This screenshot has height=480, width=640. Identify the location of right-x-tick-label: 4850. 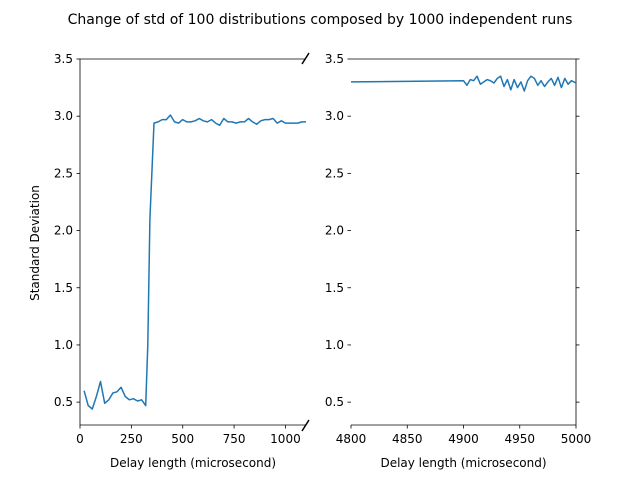
(407, 439).